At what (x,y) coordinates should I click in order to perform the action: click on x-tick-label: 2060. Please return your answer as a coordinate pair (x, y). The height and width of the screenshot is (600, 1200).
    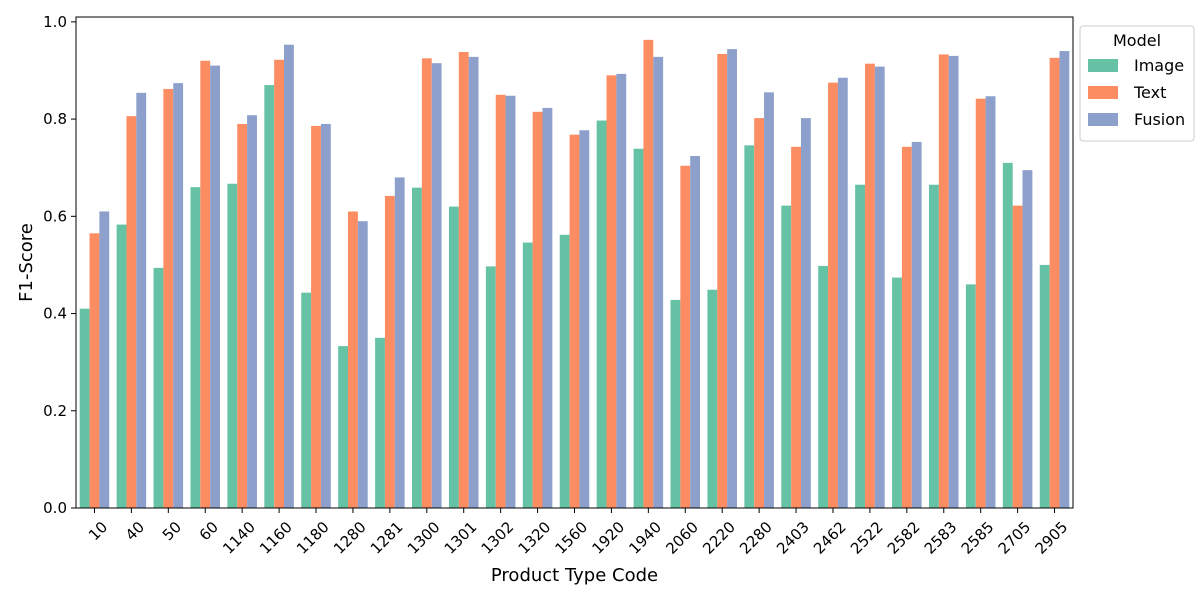
    Looking at the image, I should click on (682, 538).